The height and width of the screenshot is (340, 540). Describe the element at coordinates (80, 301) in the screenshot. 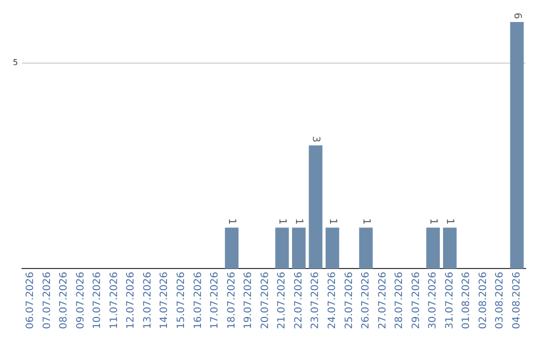

I see `x-tick-label: 09.07.2026` at that location.